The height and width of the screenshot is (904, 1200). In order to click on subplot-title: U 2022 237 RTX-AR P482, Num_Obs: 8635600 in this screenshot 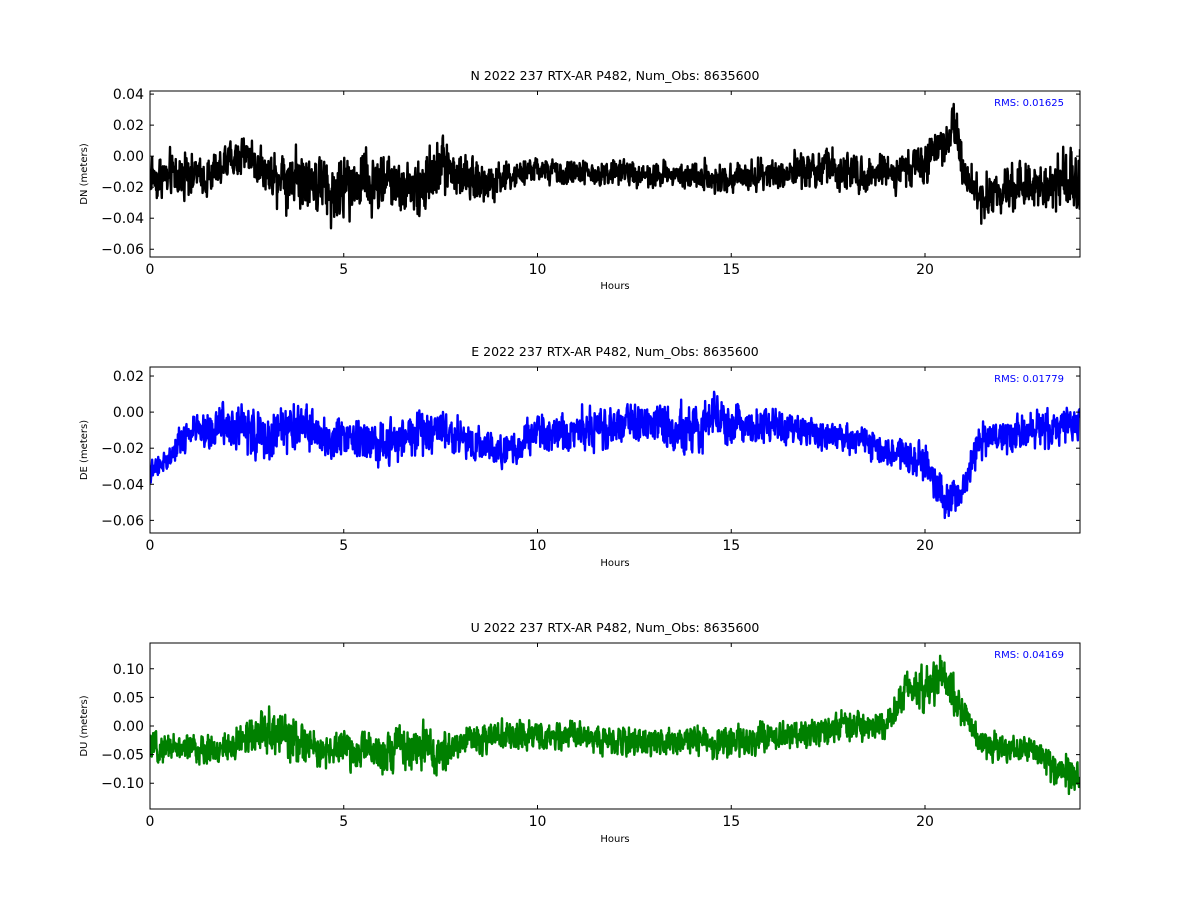, I will do `click(615, 627)`.